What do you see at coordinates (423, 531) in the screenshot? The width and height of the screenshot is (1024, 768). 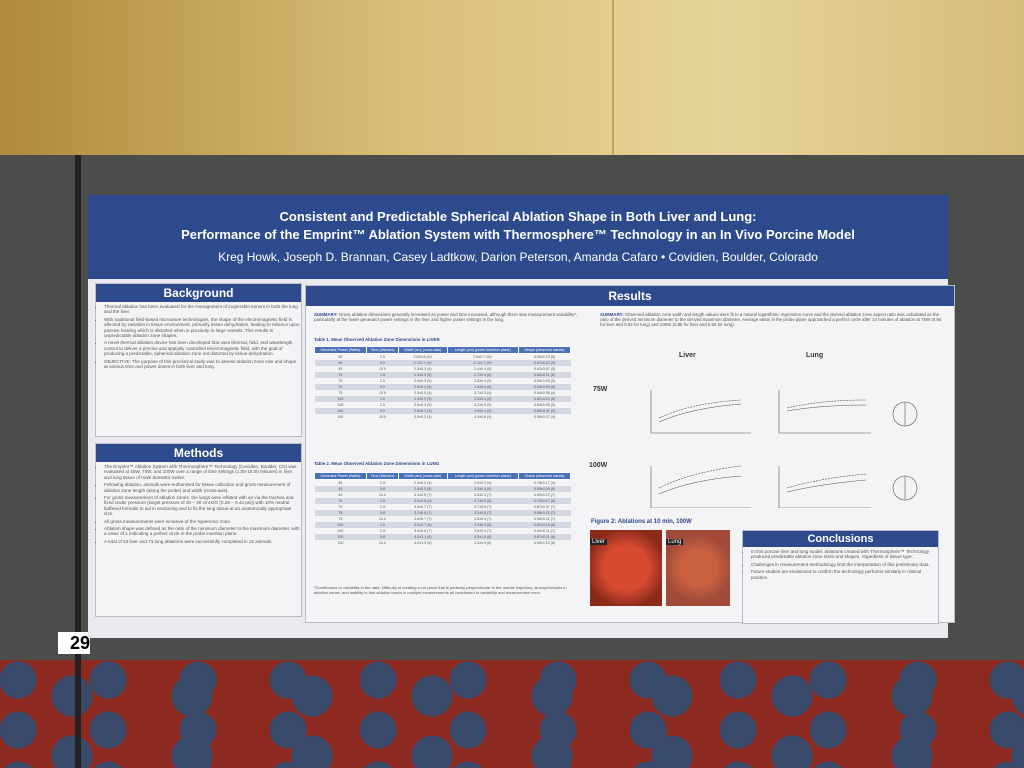 I see `table-cell: 3.2±0.6 (7)` at bounding box center [423, 531].